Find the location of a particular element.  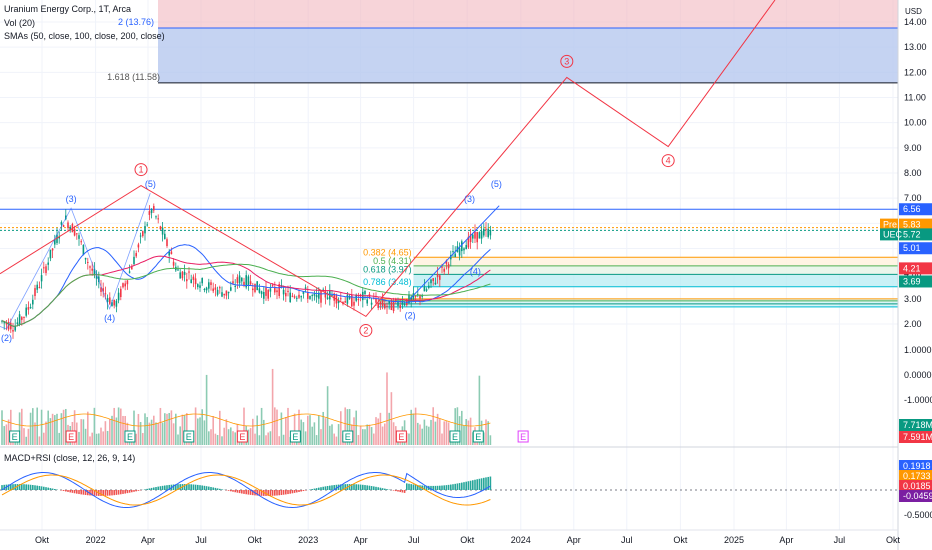

price-badge-label-tag: Pre is located at coordinates (890, 225).